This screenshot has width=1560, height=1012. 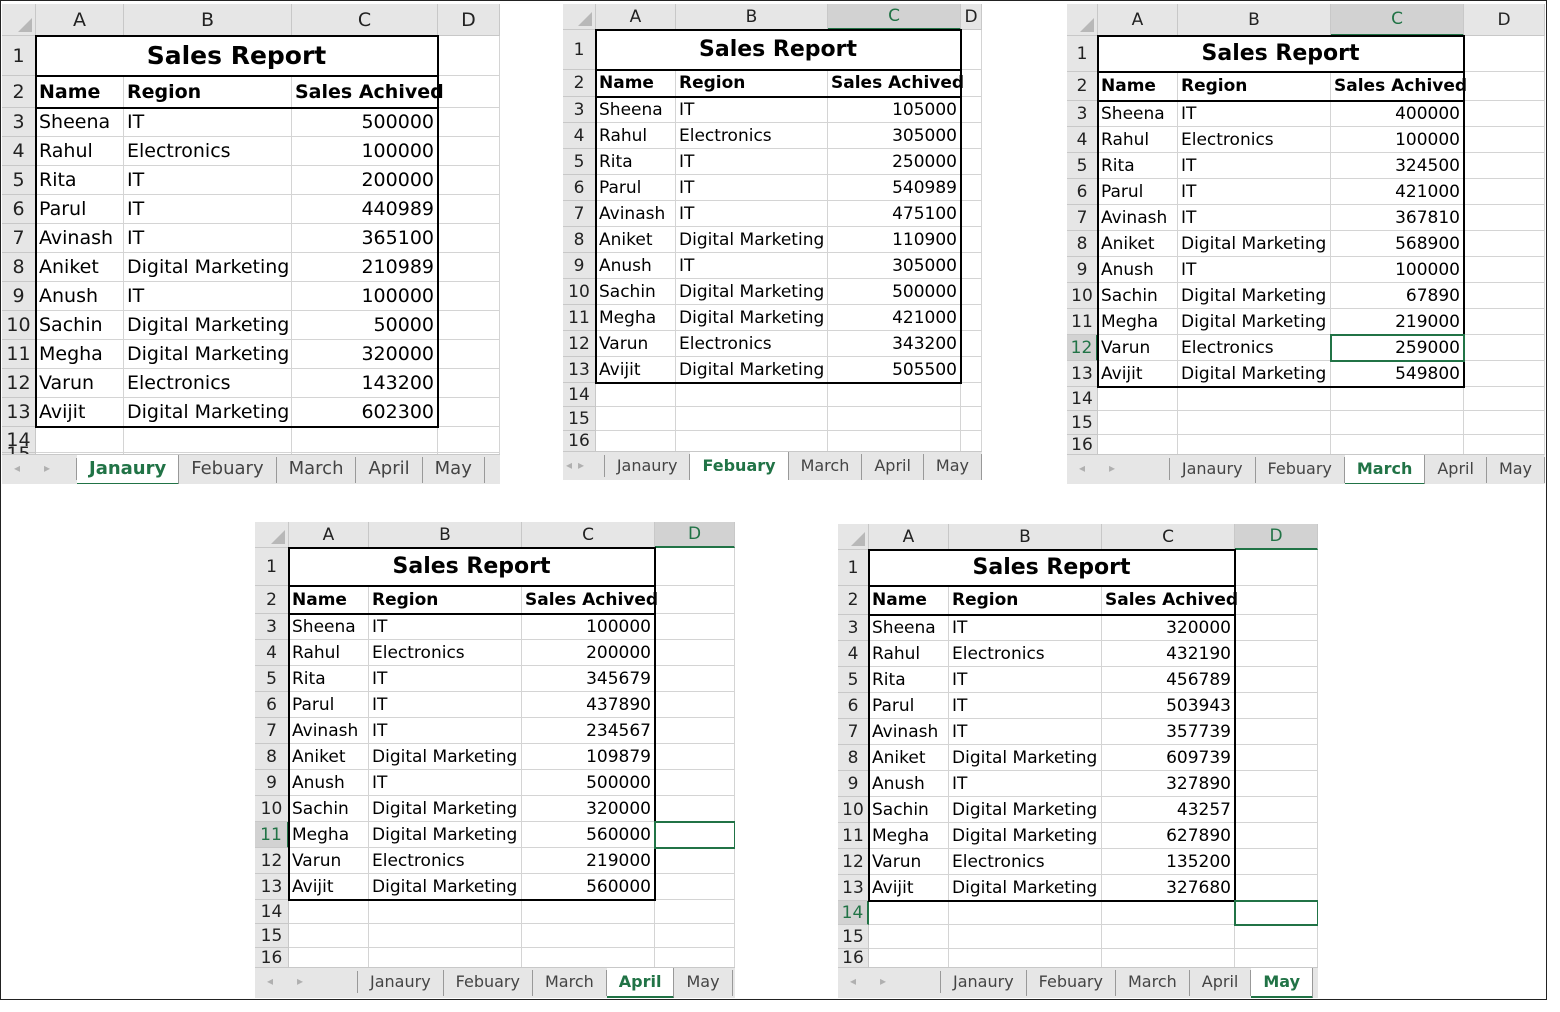 I want to click on sales-cell: 421000, so click(x=894, y=318).